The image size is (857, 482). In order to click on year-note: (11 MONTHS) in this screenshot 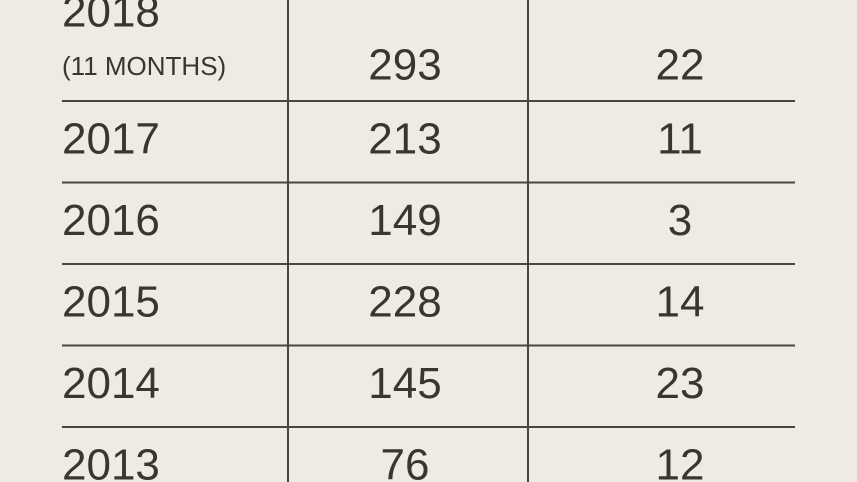, I will do `click(144, 66)`.